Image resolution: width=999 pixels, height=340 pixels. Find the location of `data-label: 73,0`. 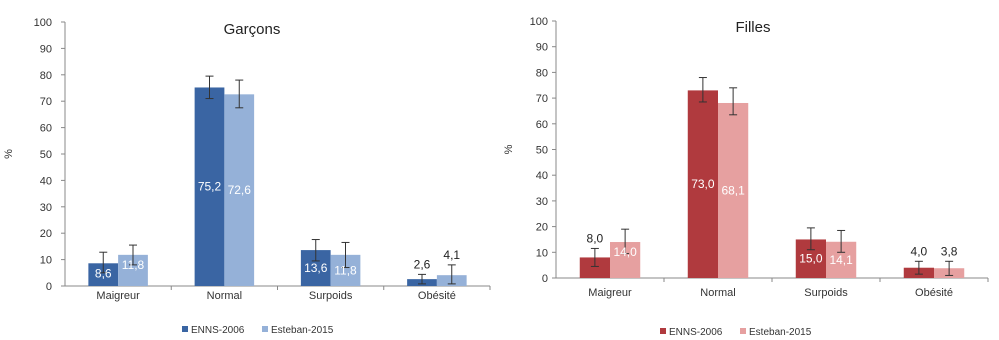

data-label: 73,0 is located at coordinates (703, 184).